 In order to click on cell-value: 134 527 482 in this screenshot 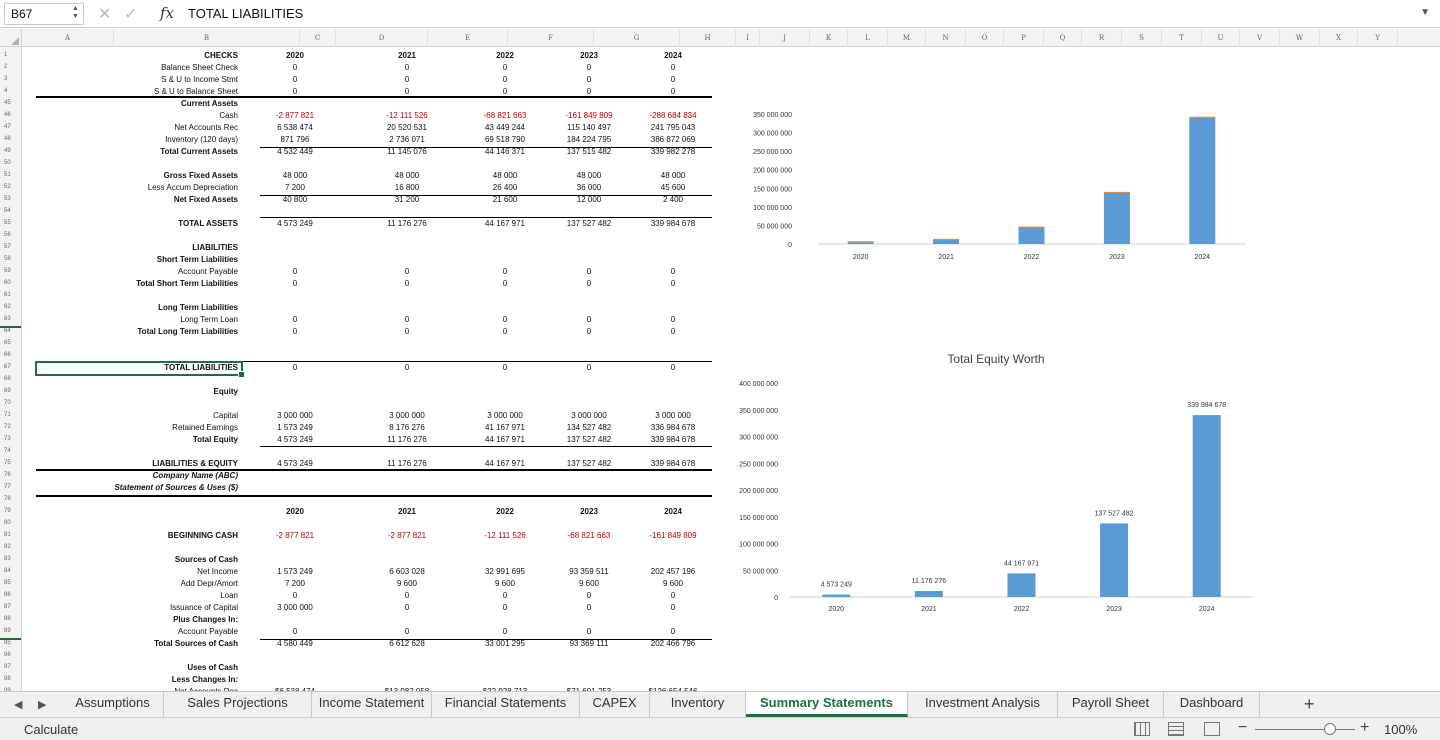, I will do `click(589, 427)`.